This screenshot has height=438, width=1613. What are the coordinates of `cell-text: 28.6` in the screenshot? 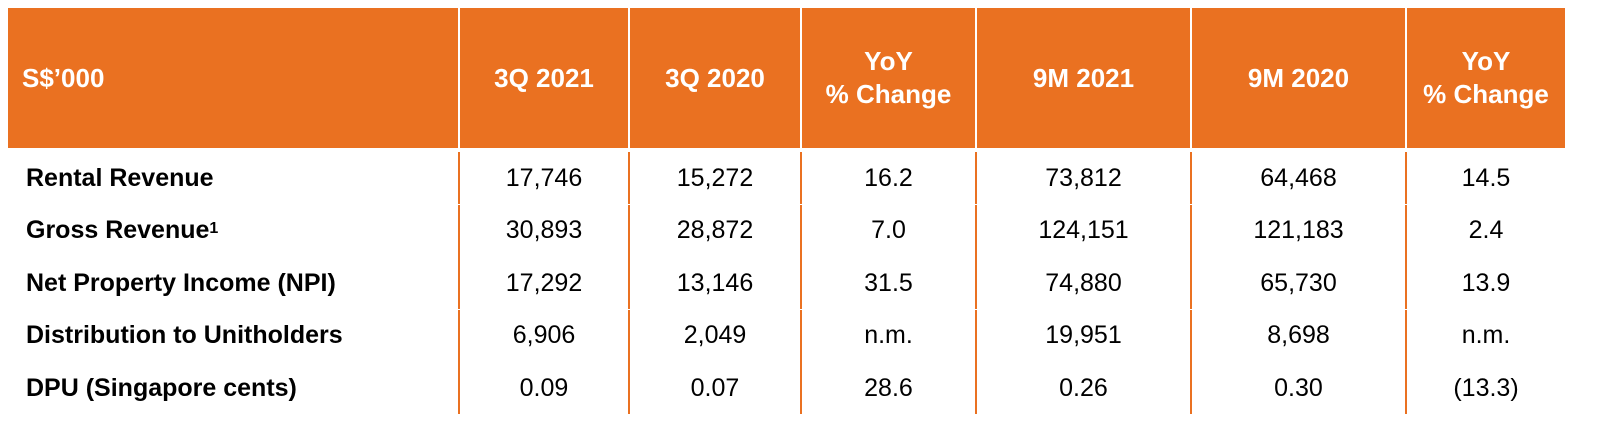 It's located at (888, 387).